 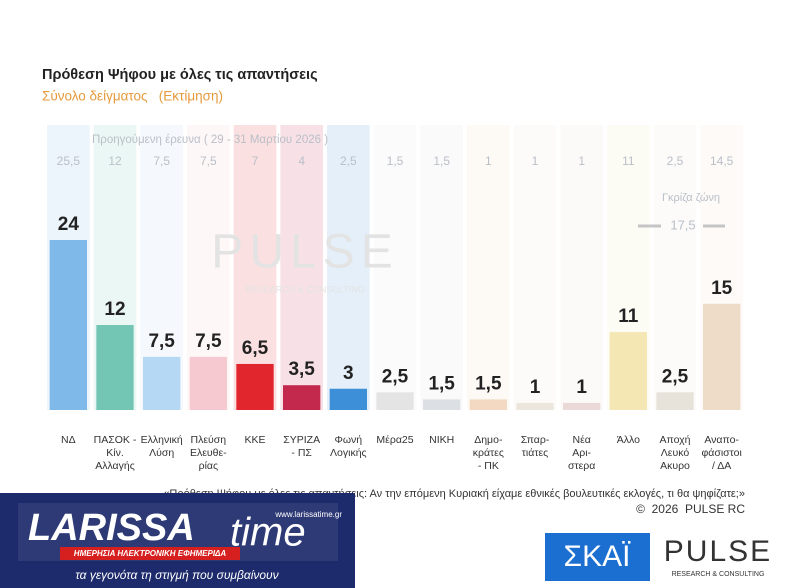 What do you see at coordinates (348, 373) in the screenshot?
I see `bar-value-label: 3` at bounding box center [348, 373].